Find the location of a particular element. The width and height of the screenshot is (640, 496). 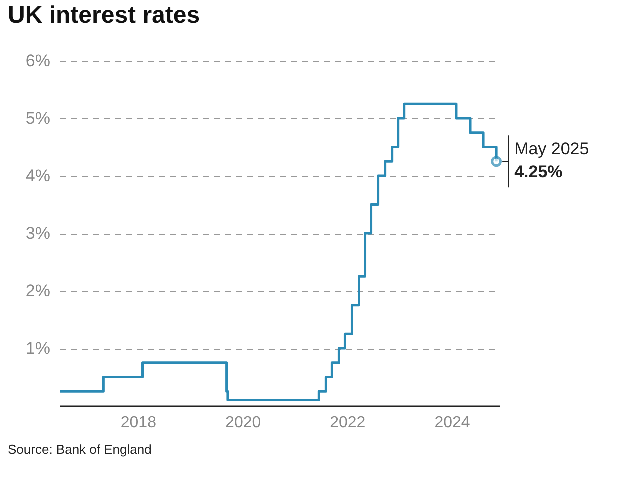

x-tick-label: 2024 is located at coordinates (452, 423).